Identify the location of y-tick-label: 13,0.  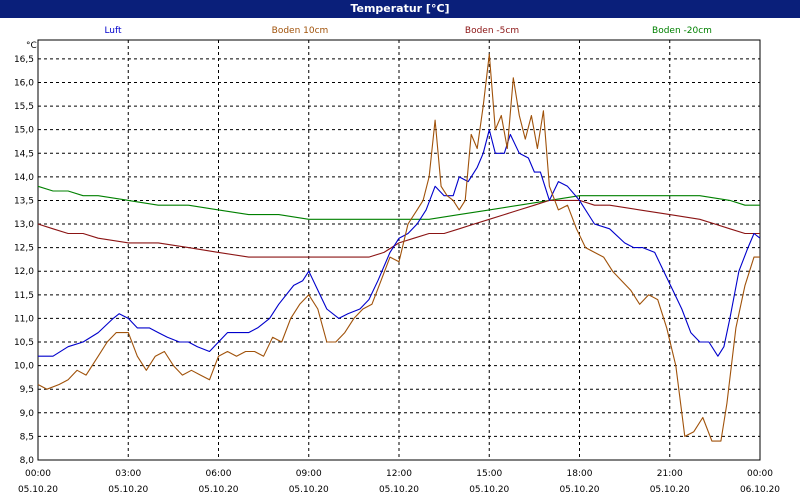
(24, 225).